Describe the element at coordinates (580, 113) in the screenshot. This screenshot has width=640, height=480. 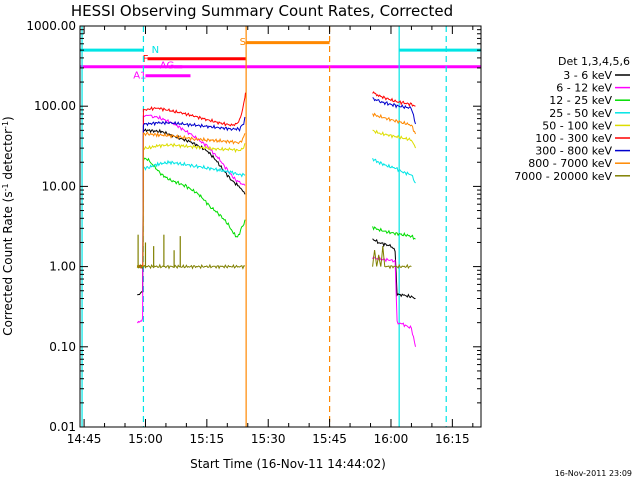
I see `legend-entry-label: 25 - 50 keV` at that location.